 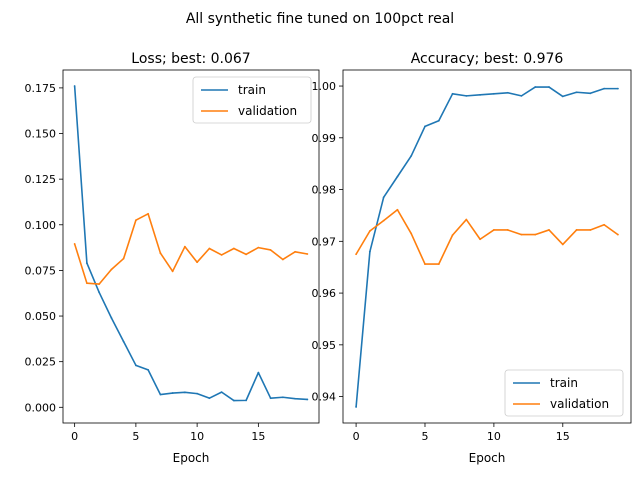 What do you see at coordinates (74, 436) in the screenshot?
I see `loss-x-tick-label: 0` at bounding box center [74, 436].